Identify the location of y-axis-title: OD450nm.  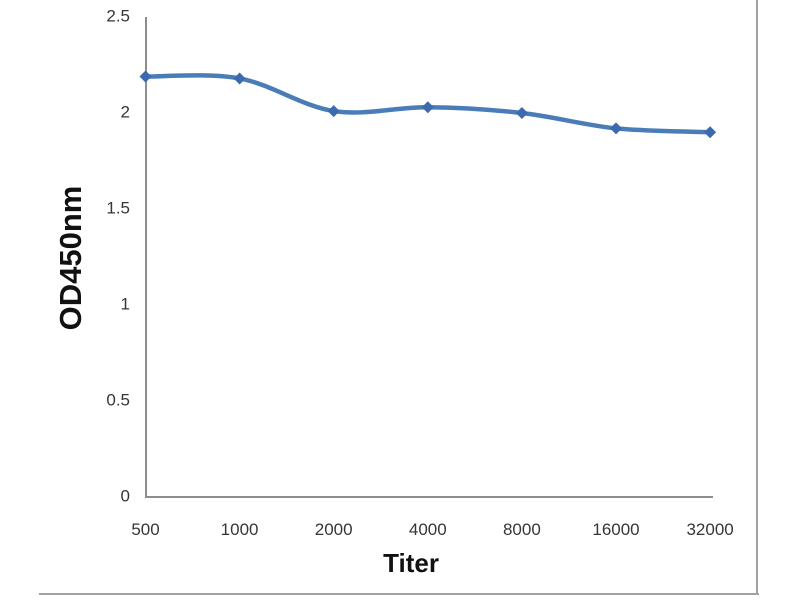
(70, 258).